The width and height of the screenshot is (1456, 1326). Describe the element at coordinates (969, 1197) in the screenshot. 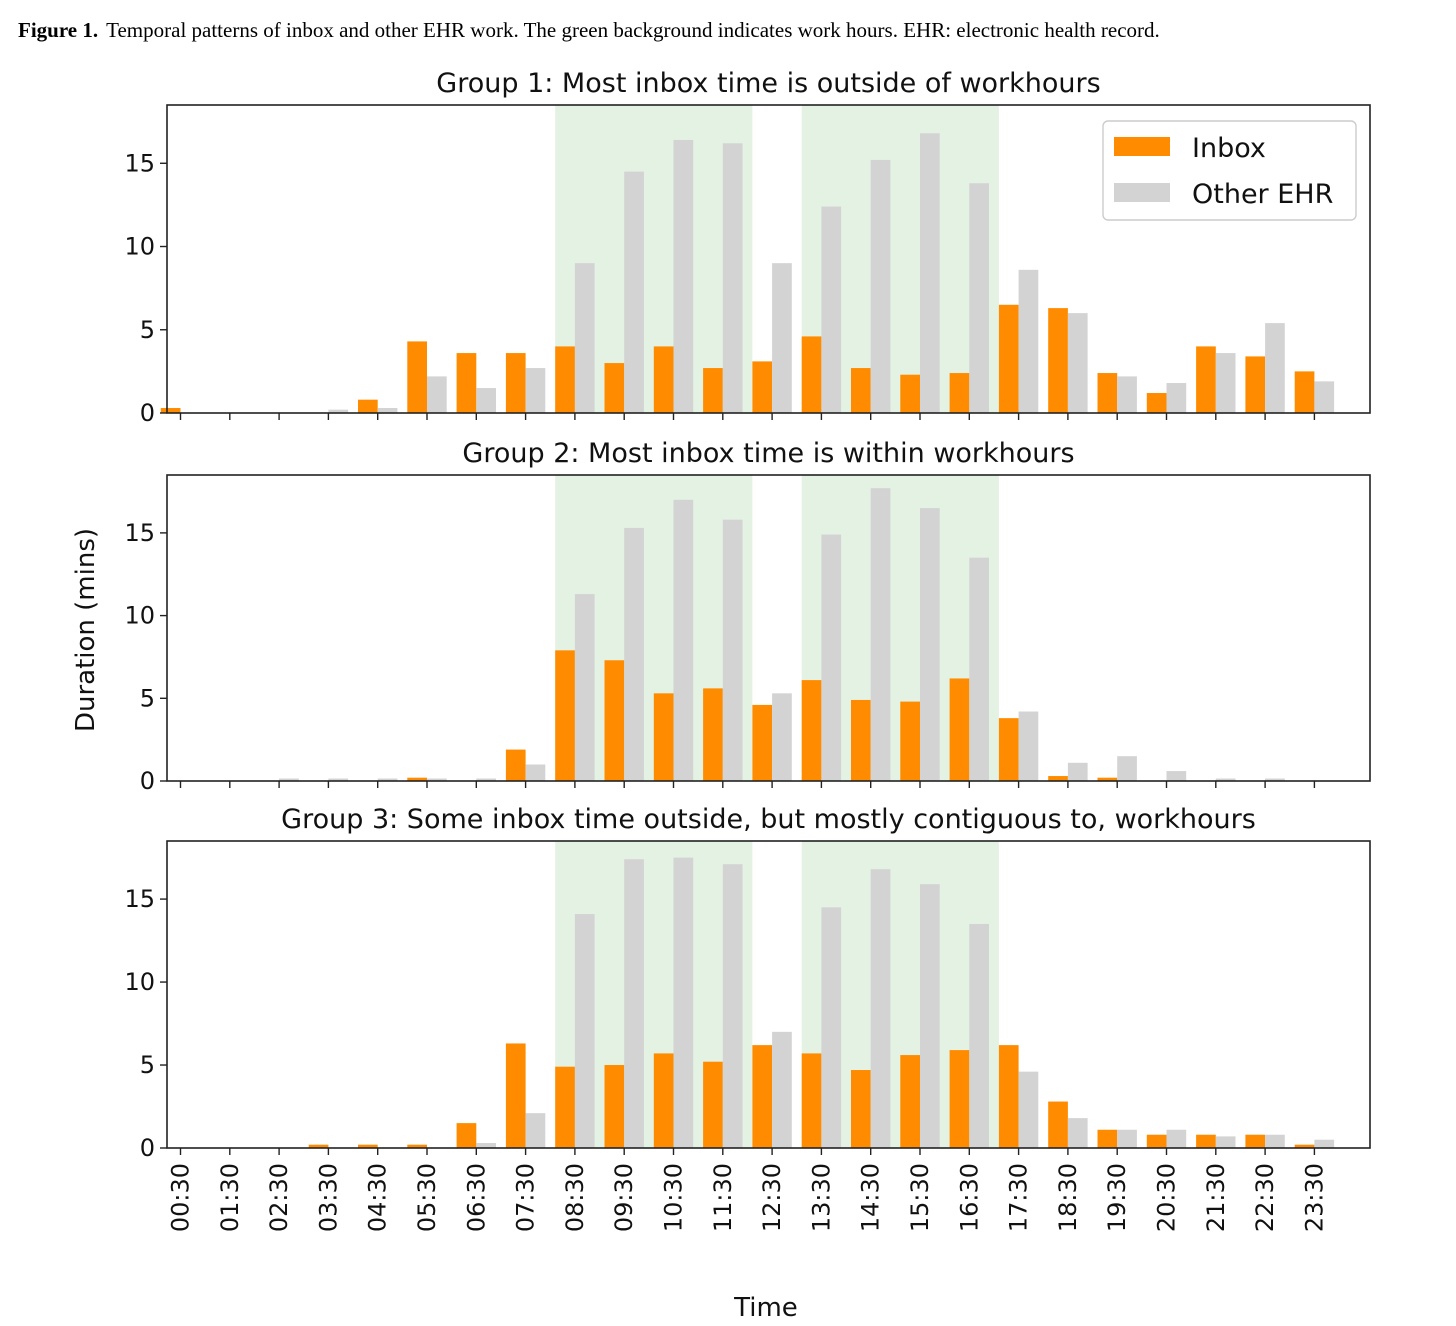

I see `x-tick-label: 16:30` at that location.